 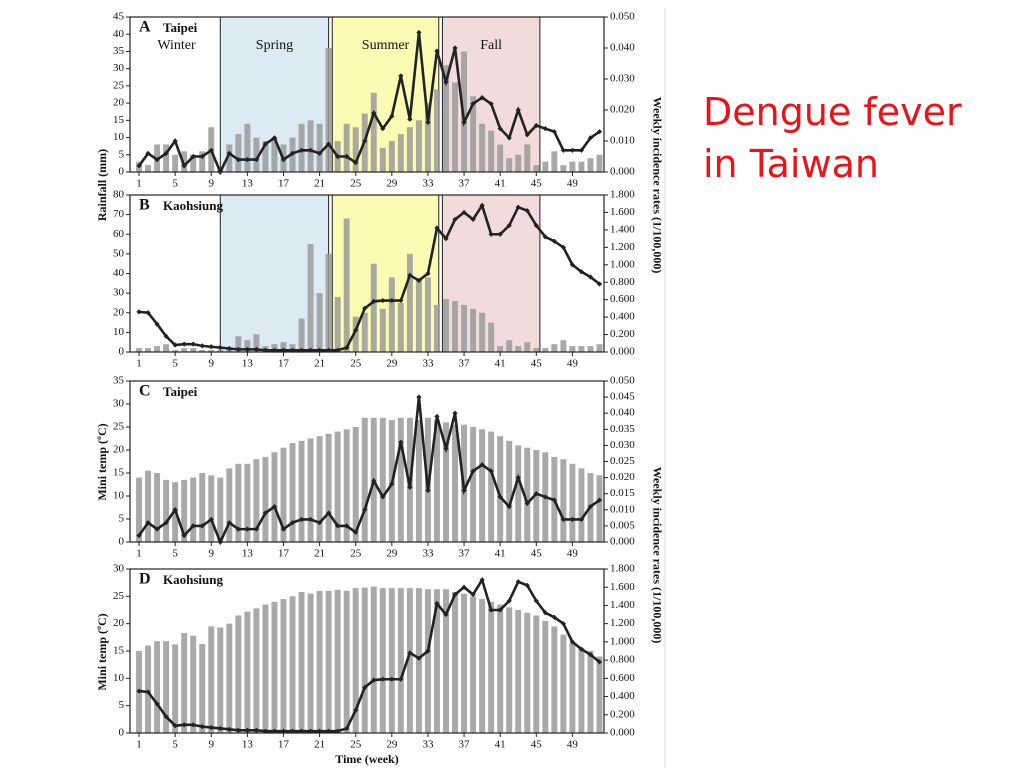 What do you see at coordinates (537, 364) in the screenshot?
I see `x-tick-label: 45` at bounding box center [537, 364].